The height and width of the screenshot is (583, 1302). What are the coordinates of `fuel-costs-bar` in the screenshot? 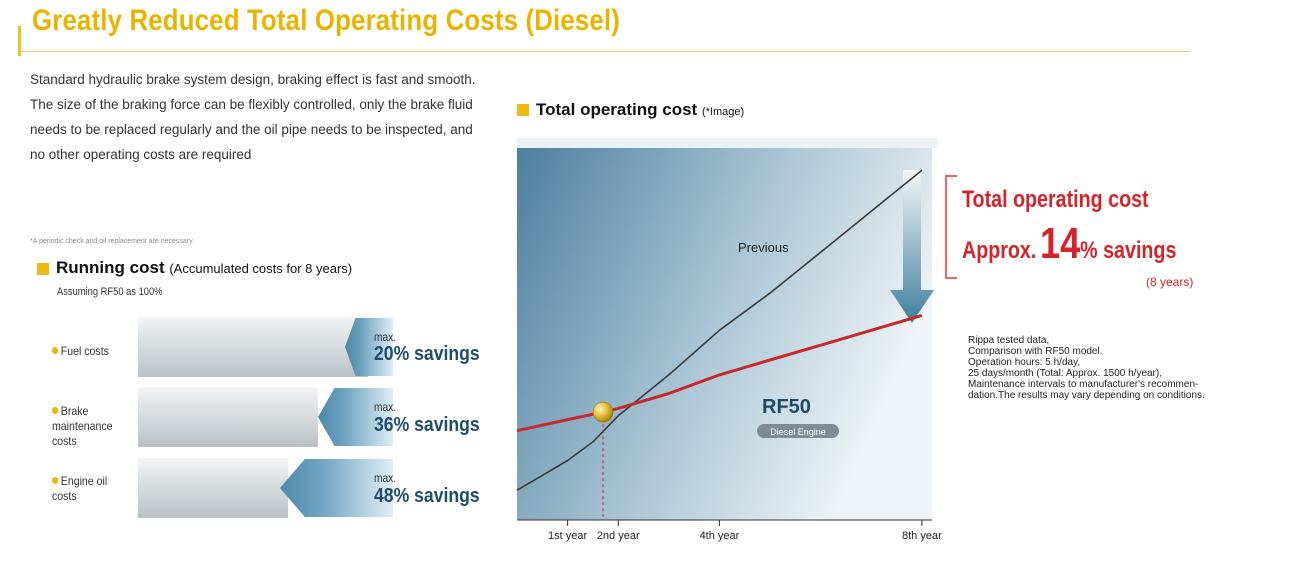 It's located at (253, 347).